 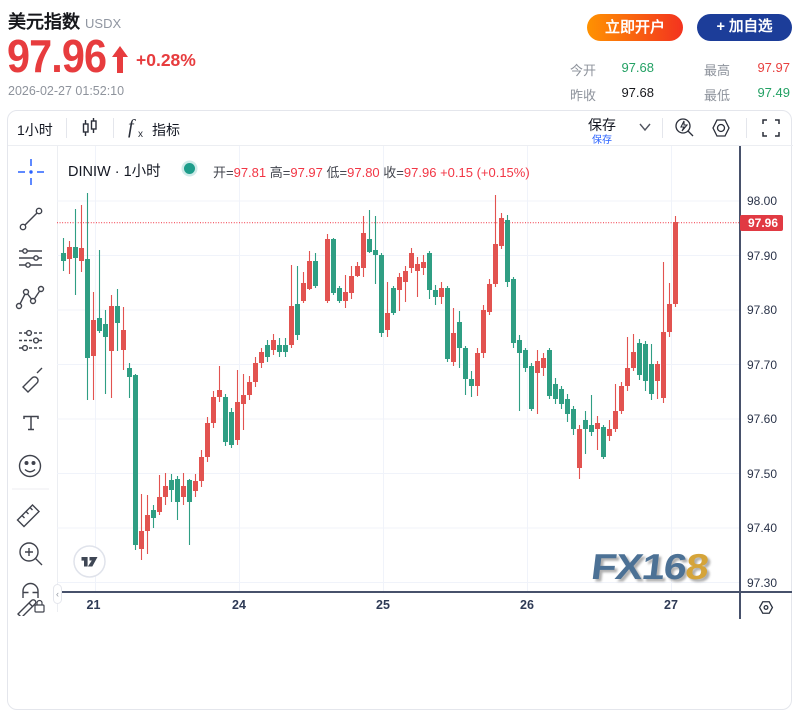 What do you see at coordinates (132, 127) in the screenshot?
I see `svg-text: f` at bounding box center [132, 127].